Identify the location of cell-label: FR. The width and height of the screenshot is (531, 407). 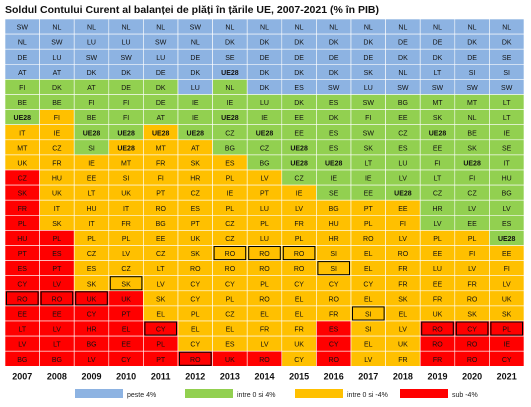
(333, 314).